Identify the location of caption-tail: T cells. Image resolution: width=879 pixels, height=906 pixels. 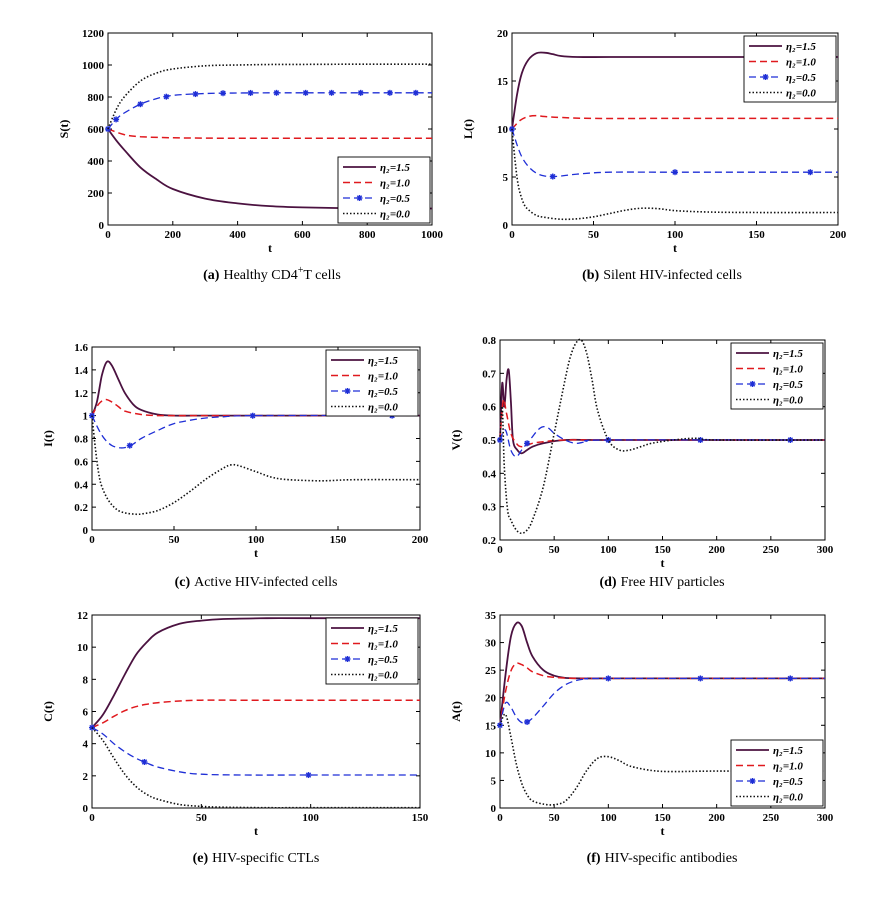
(321, 275).